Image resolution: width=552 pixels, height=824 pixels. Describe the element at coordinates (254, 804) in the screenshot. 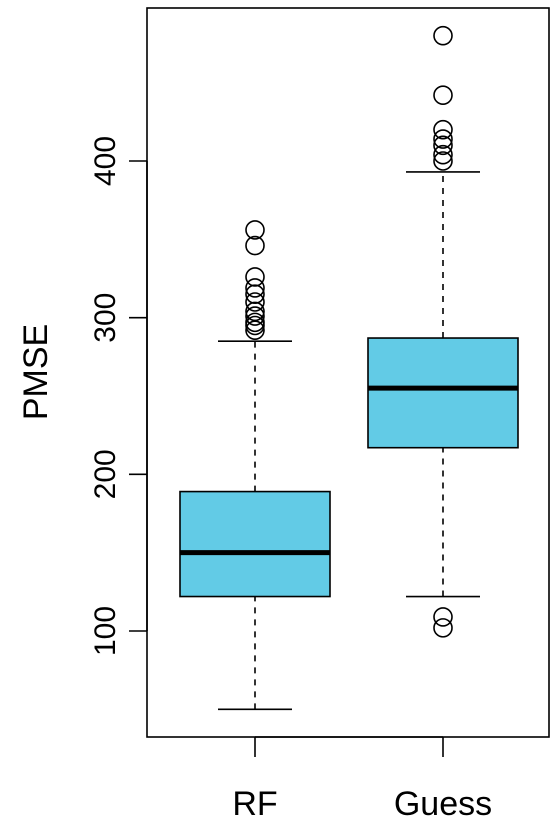

I see `x-tick-label: RF` at that location.